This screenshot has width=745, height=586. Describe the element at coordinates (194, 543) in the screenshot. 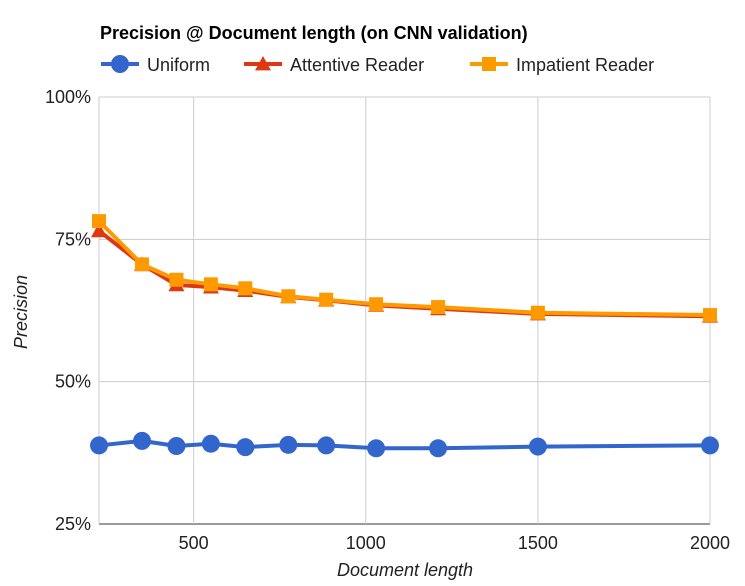

I see `x-tick-label: 500` at that location.